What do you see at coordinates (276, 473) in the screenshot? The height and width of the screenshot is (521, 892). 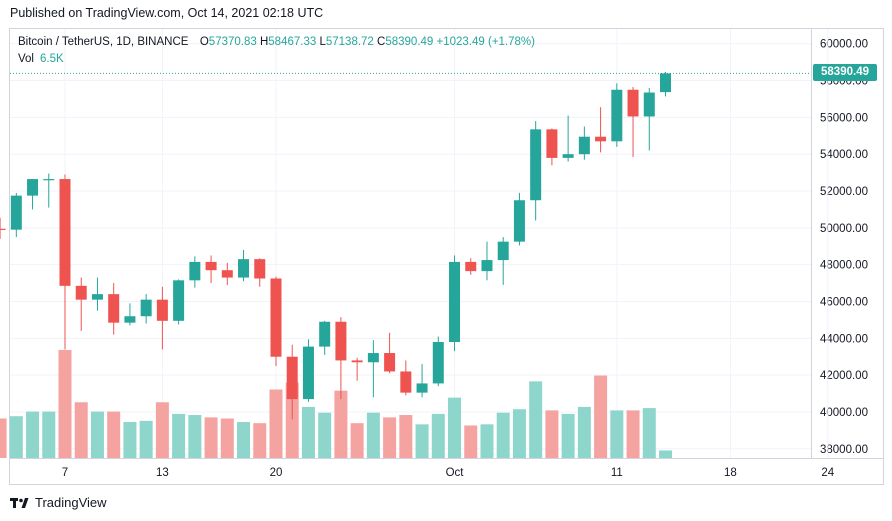 I see `time-tick-label: 20` at bounding box center [276, 473].